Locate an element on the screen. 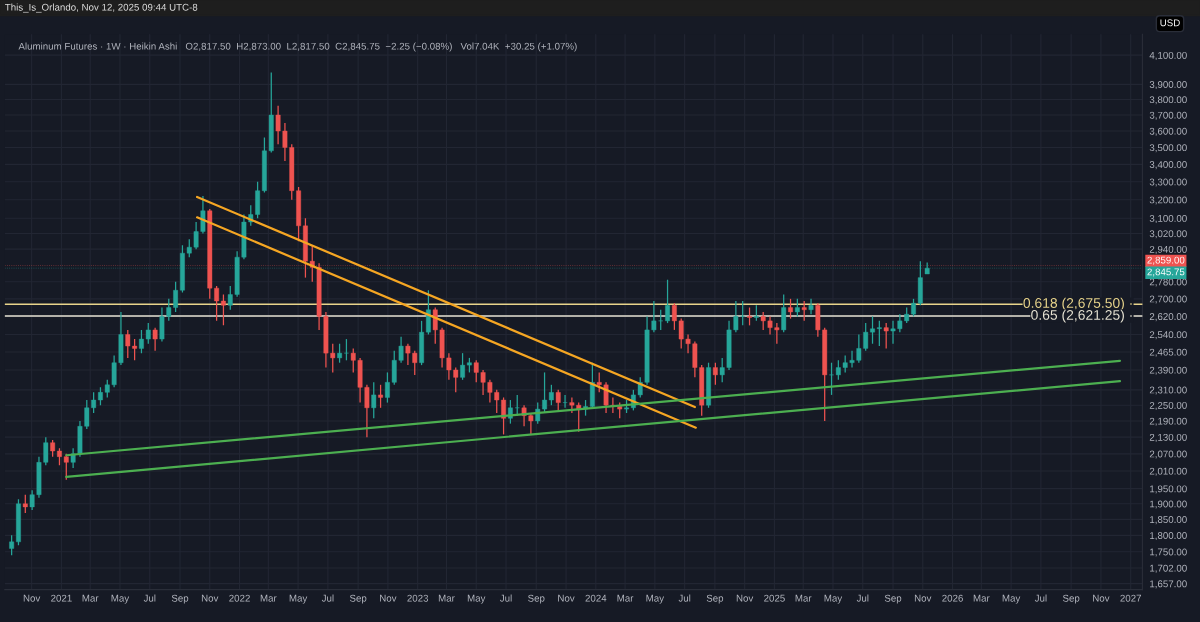  y-tick-label: 2,130.00 is located at coordinates (1168, 437).